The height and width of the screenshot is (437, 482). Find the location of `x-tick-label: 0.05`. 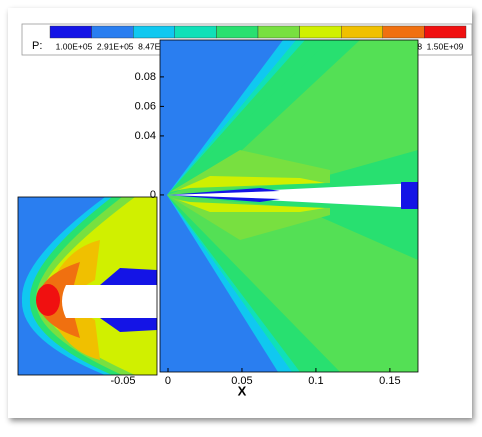

x-tick-label: 0.05 is located at coordinates (241, 381).